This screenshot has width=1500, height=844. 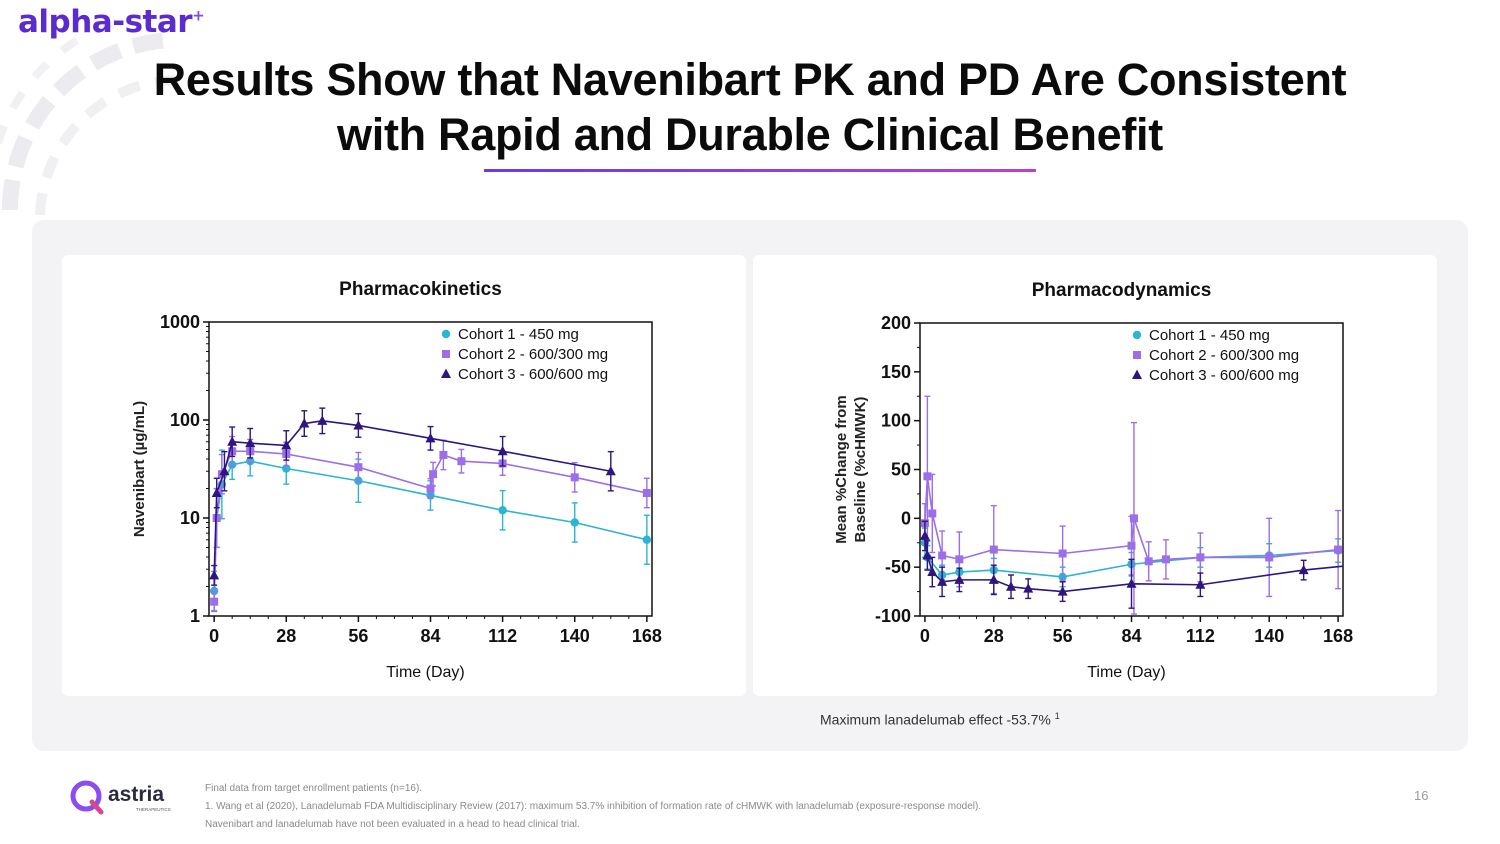 I want to click on page-number: 16, so click(x=1421, y=795).